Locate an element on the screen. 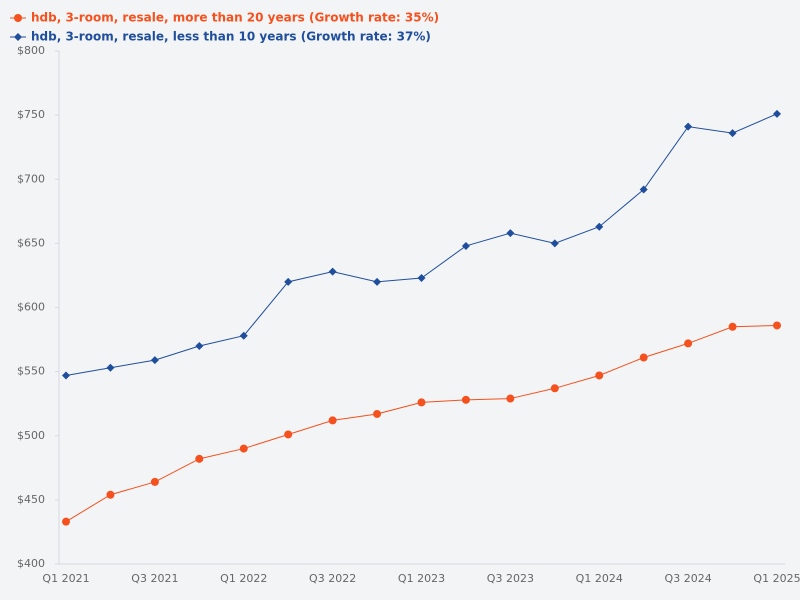 The height and width of the screenshot is (600, 800). y-tick-label: $450 is located at coordinates (31, 499).